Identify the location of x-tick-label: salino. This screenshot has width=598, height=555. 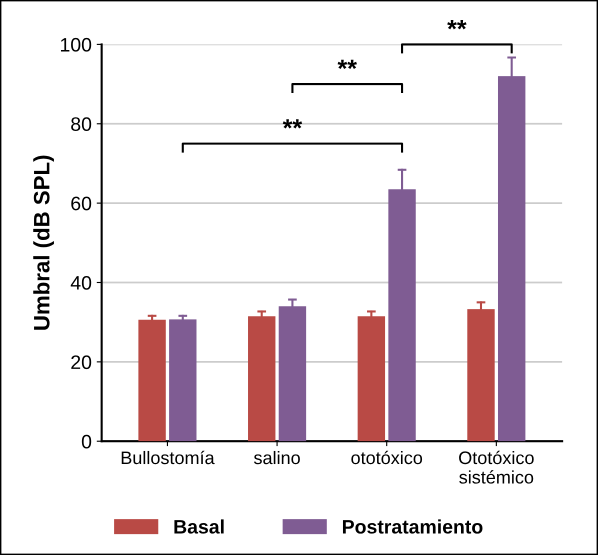
(277, 457).